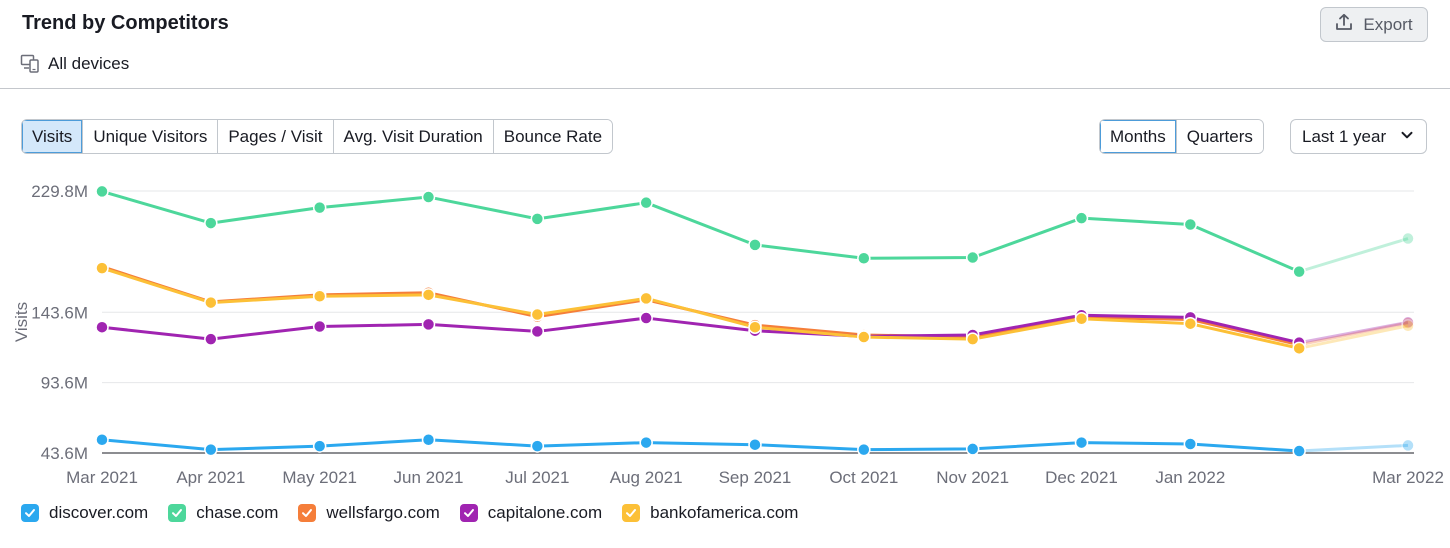 This screenshot has width=1450, height=548. What do you see at coordinates (210, 477) in the screenshot?
I see `x-tick-label: Apr 2021` at bounding box center [210, 477].